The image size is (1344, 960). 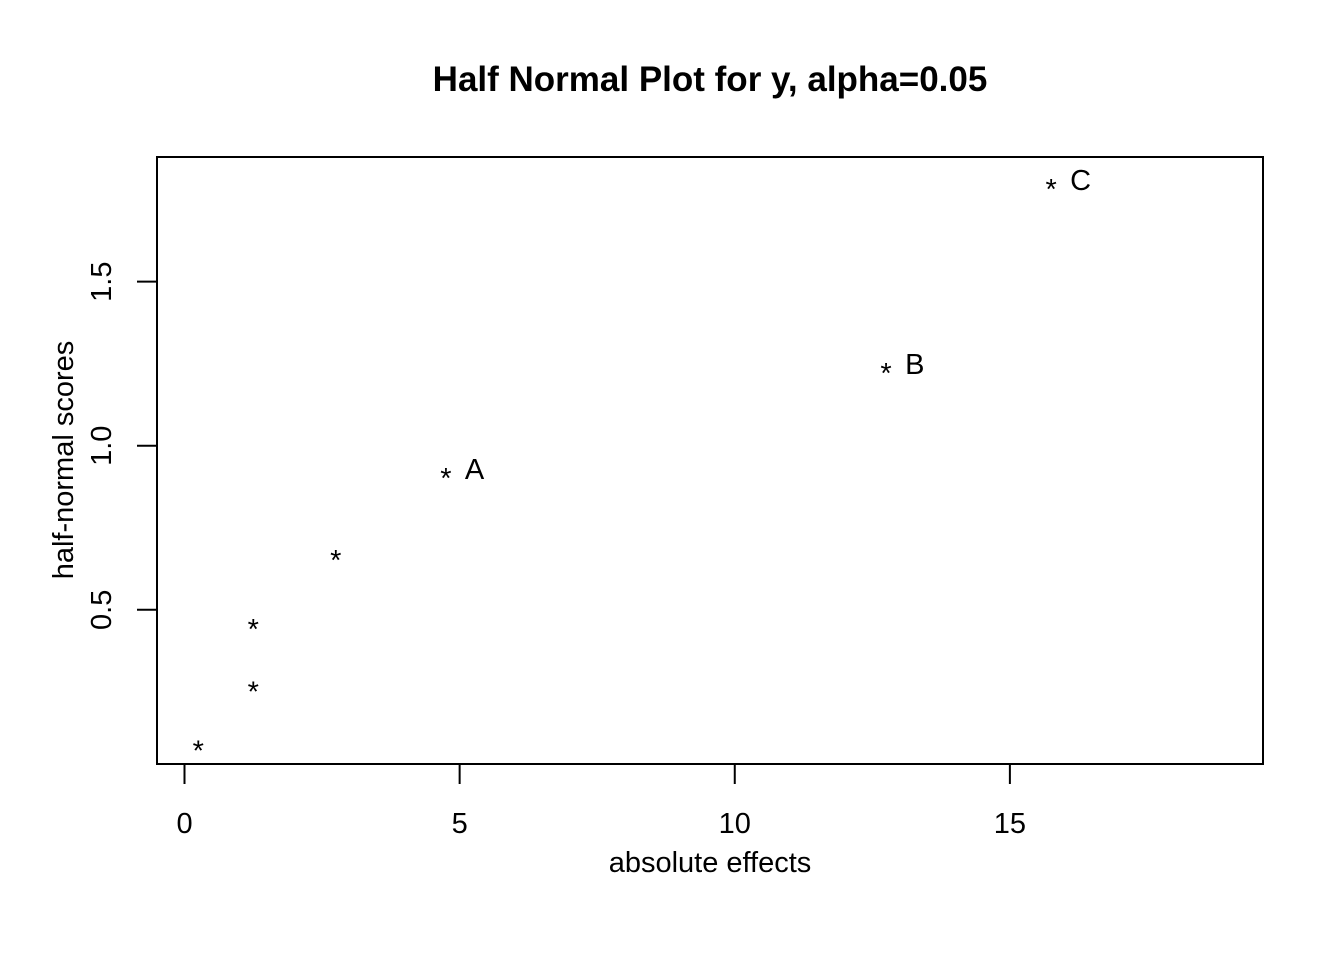 What do you see at coordinates (184, 824) in the screenshot?
I see `x-tick-label: 0` at bounding box center [184, 824].